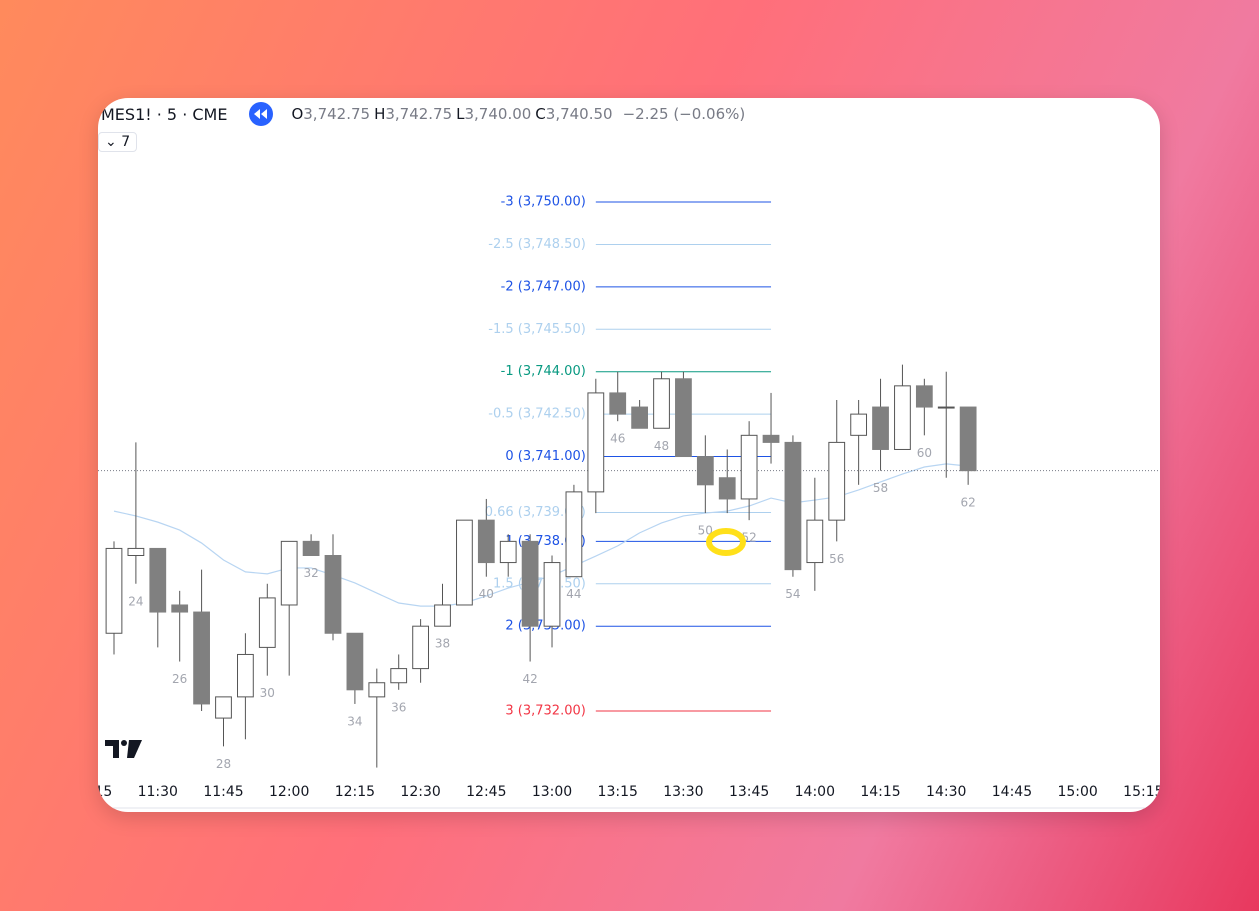 This screenshot has height=911, width=1259. I want to click on bar-number: 32, so click(310, 573).